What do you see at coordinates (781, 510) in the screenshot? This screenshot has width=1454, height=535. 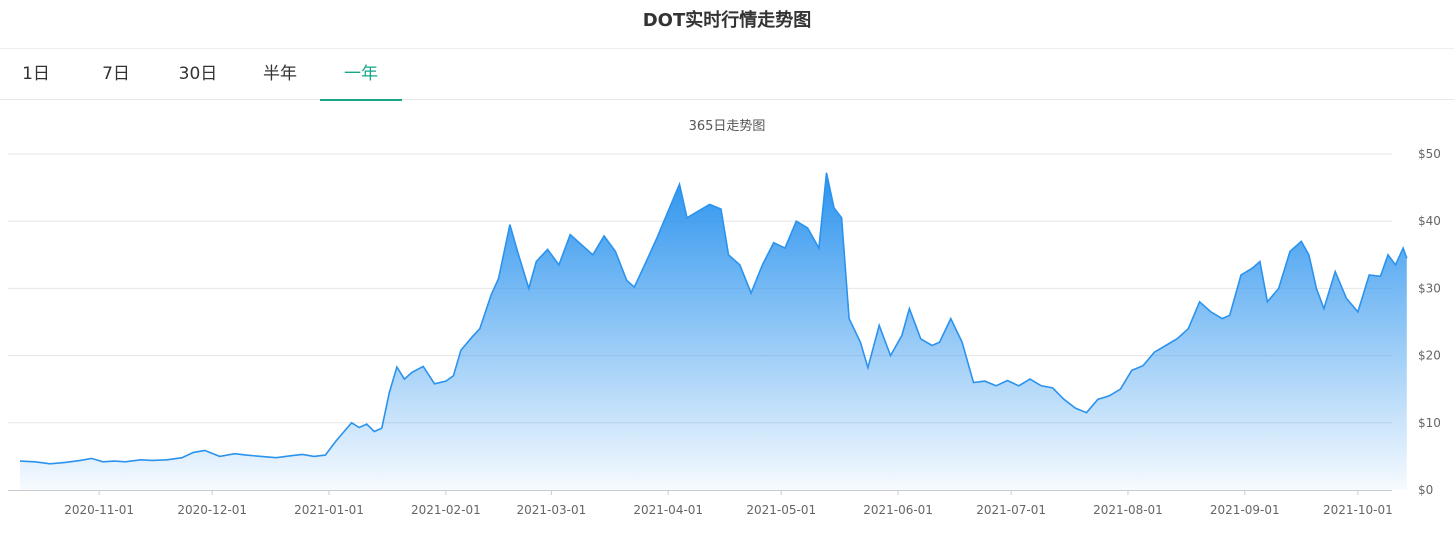 I see `x-tick-label: 2021-05-01` at bounding box center [781, 510].